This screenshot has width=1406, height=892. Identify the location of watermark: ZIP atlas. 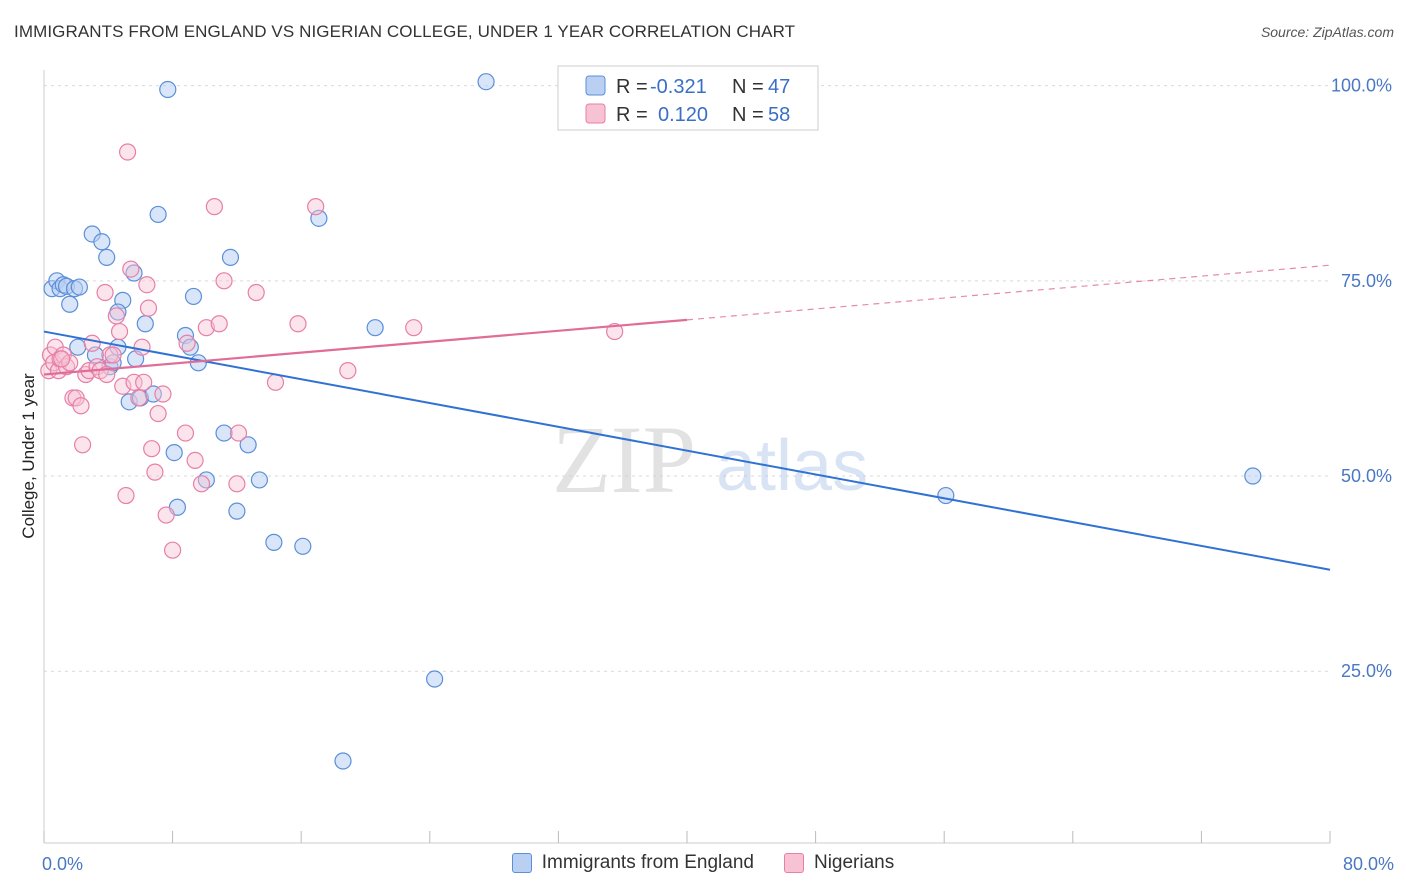
(710, 459).